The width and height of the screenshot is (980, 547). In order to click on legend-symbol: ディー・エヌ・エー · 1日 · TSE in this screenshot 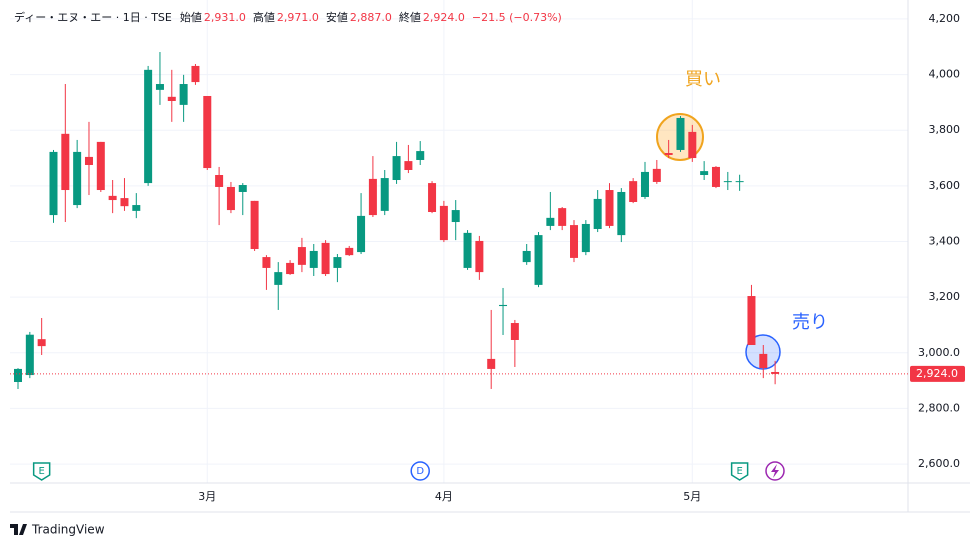, I will do `click(93, 17)`.